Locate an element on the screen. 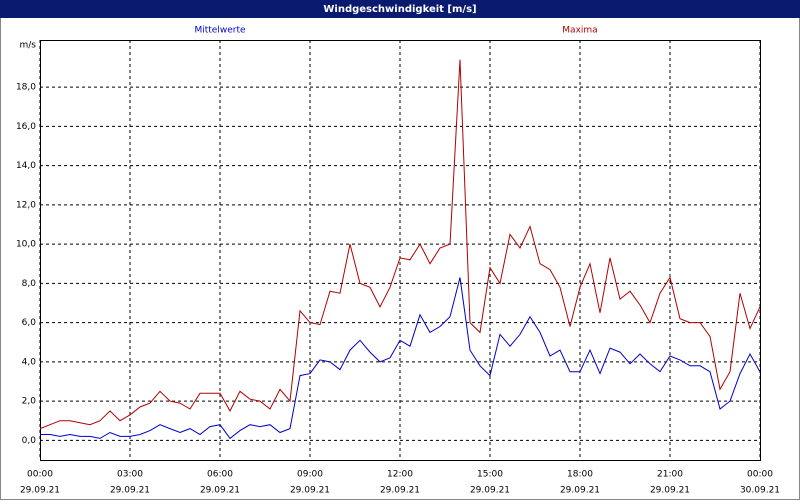 This screenshot has width=800, height=504. x-tick-label: 12:00 is located at coordinates (400, 475).